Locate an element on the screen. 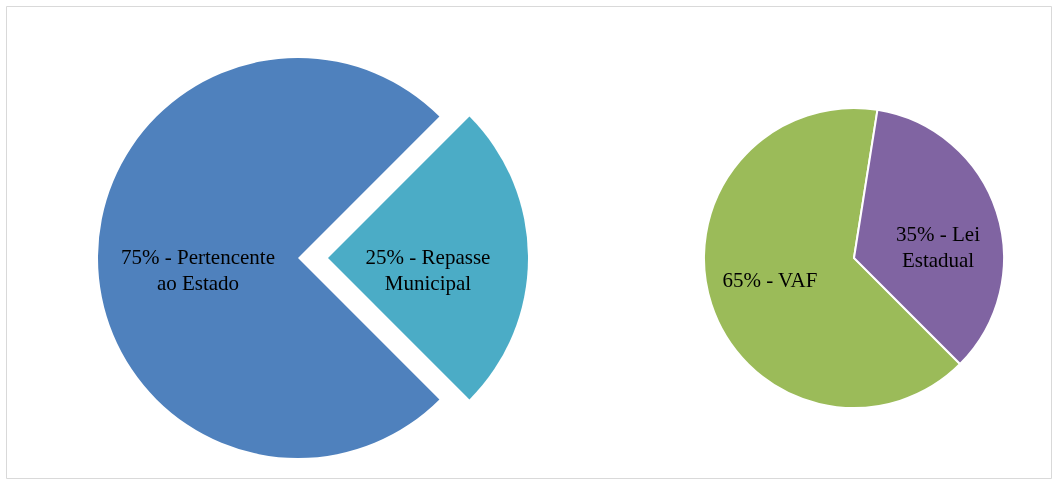  data-label: 35% - Lei Estadual is located at coordinates (938, 247).